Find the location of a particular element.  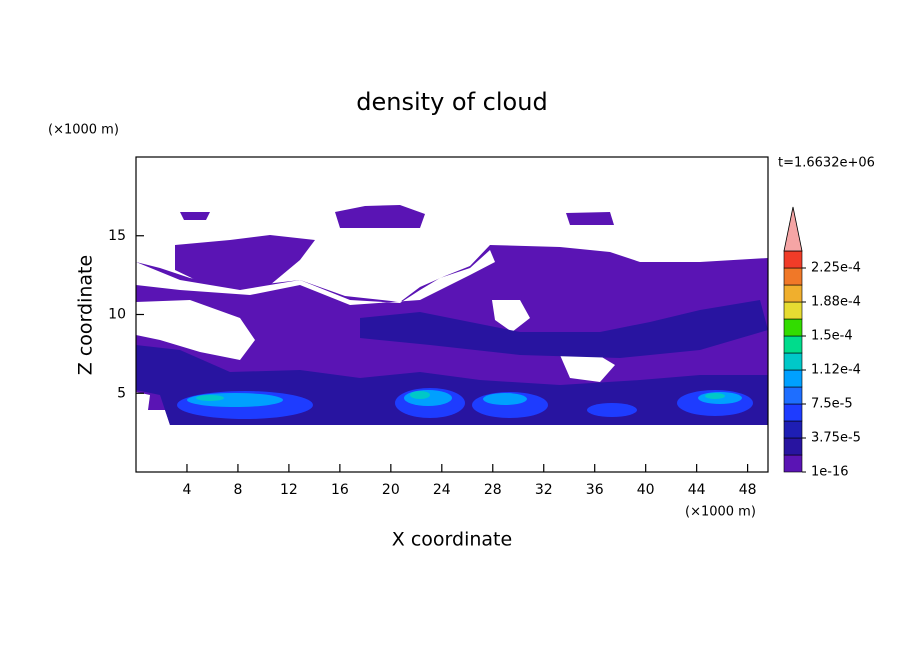

x-tick-label: 4 is located at coordinates (187, 490).